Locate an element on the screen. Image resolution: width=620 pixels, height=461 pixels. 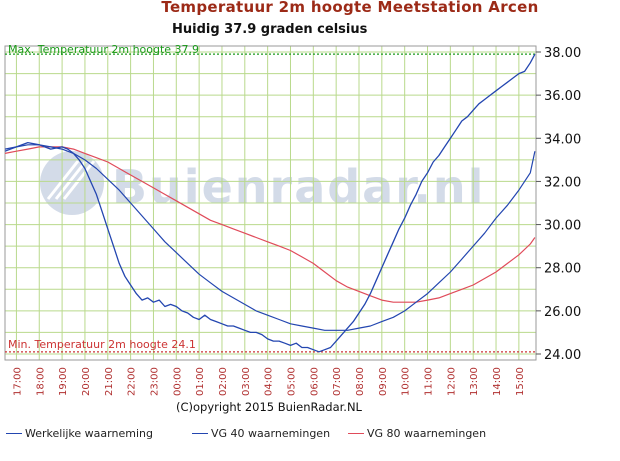
x-tick-label: 17:00 is located at coordinates (17, 381).